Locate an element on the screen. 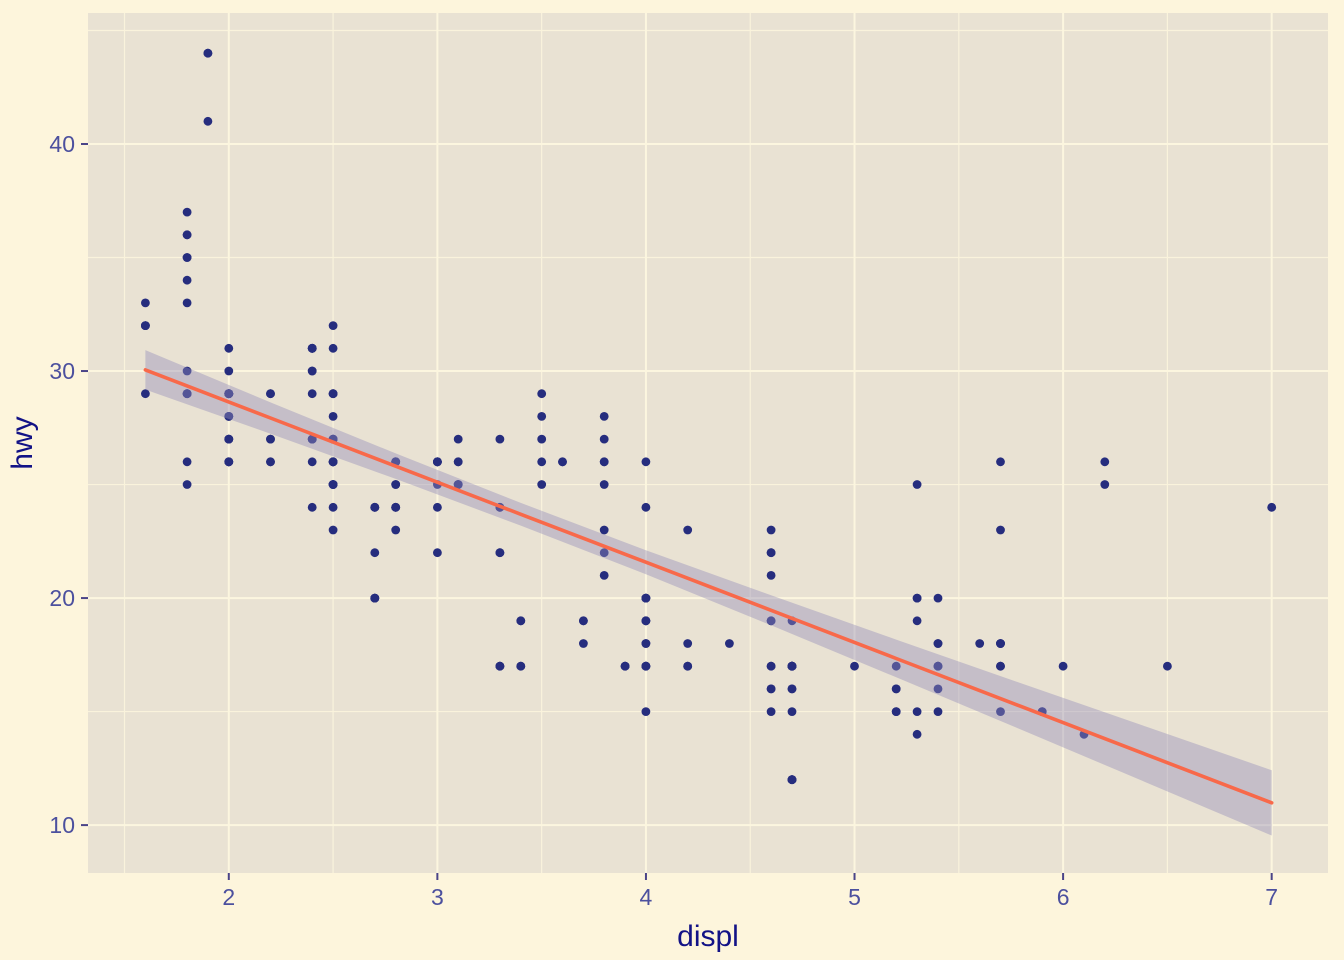 This screenshot has height=960, width=1344. x-tick-label: 5 is located at coordinates (854, 897).